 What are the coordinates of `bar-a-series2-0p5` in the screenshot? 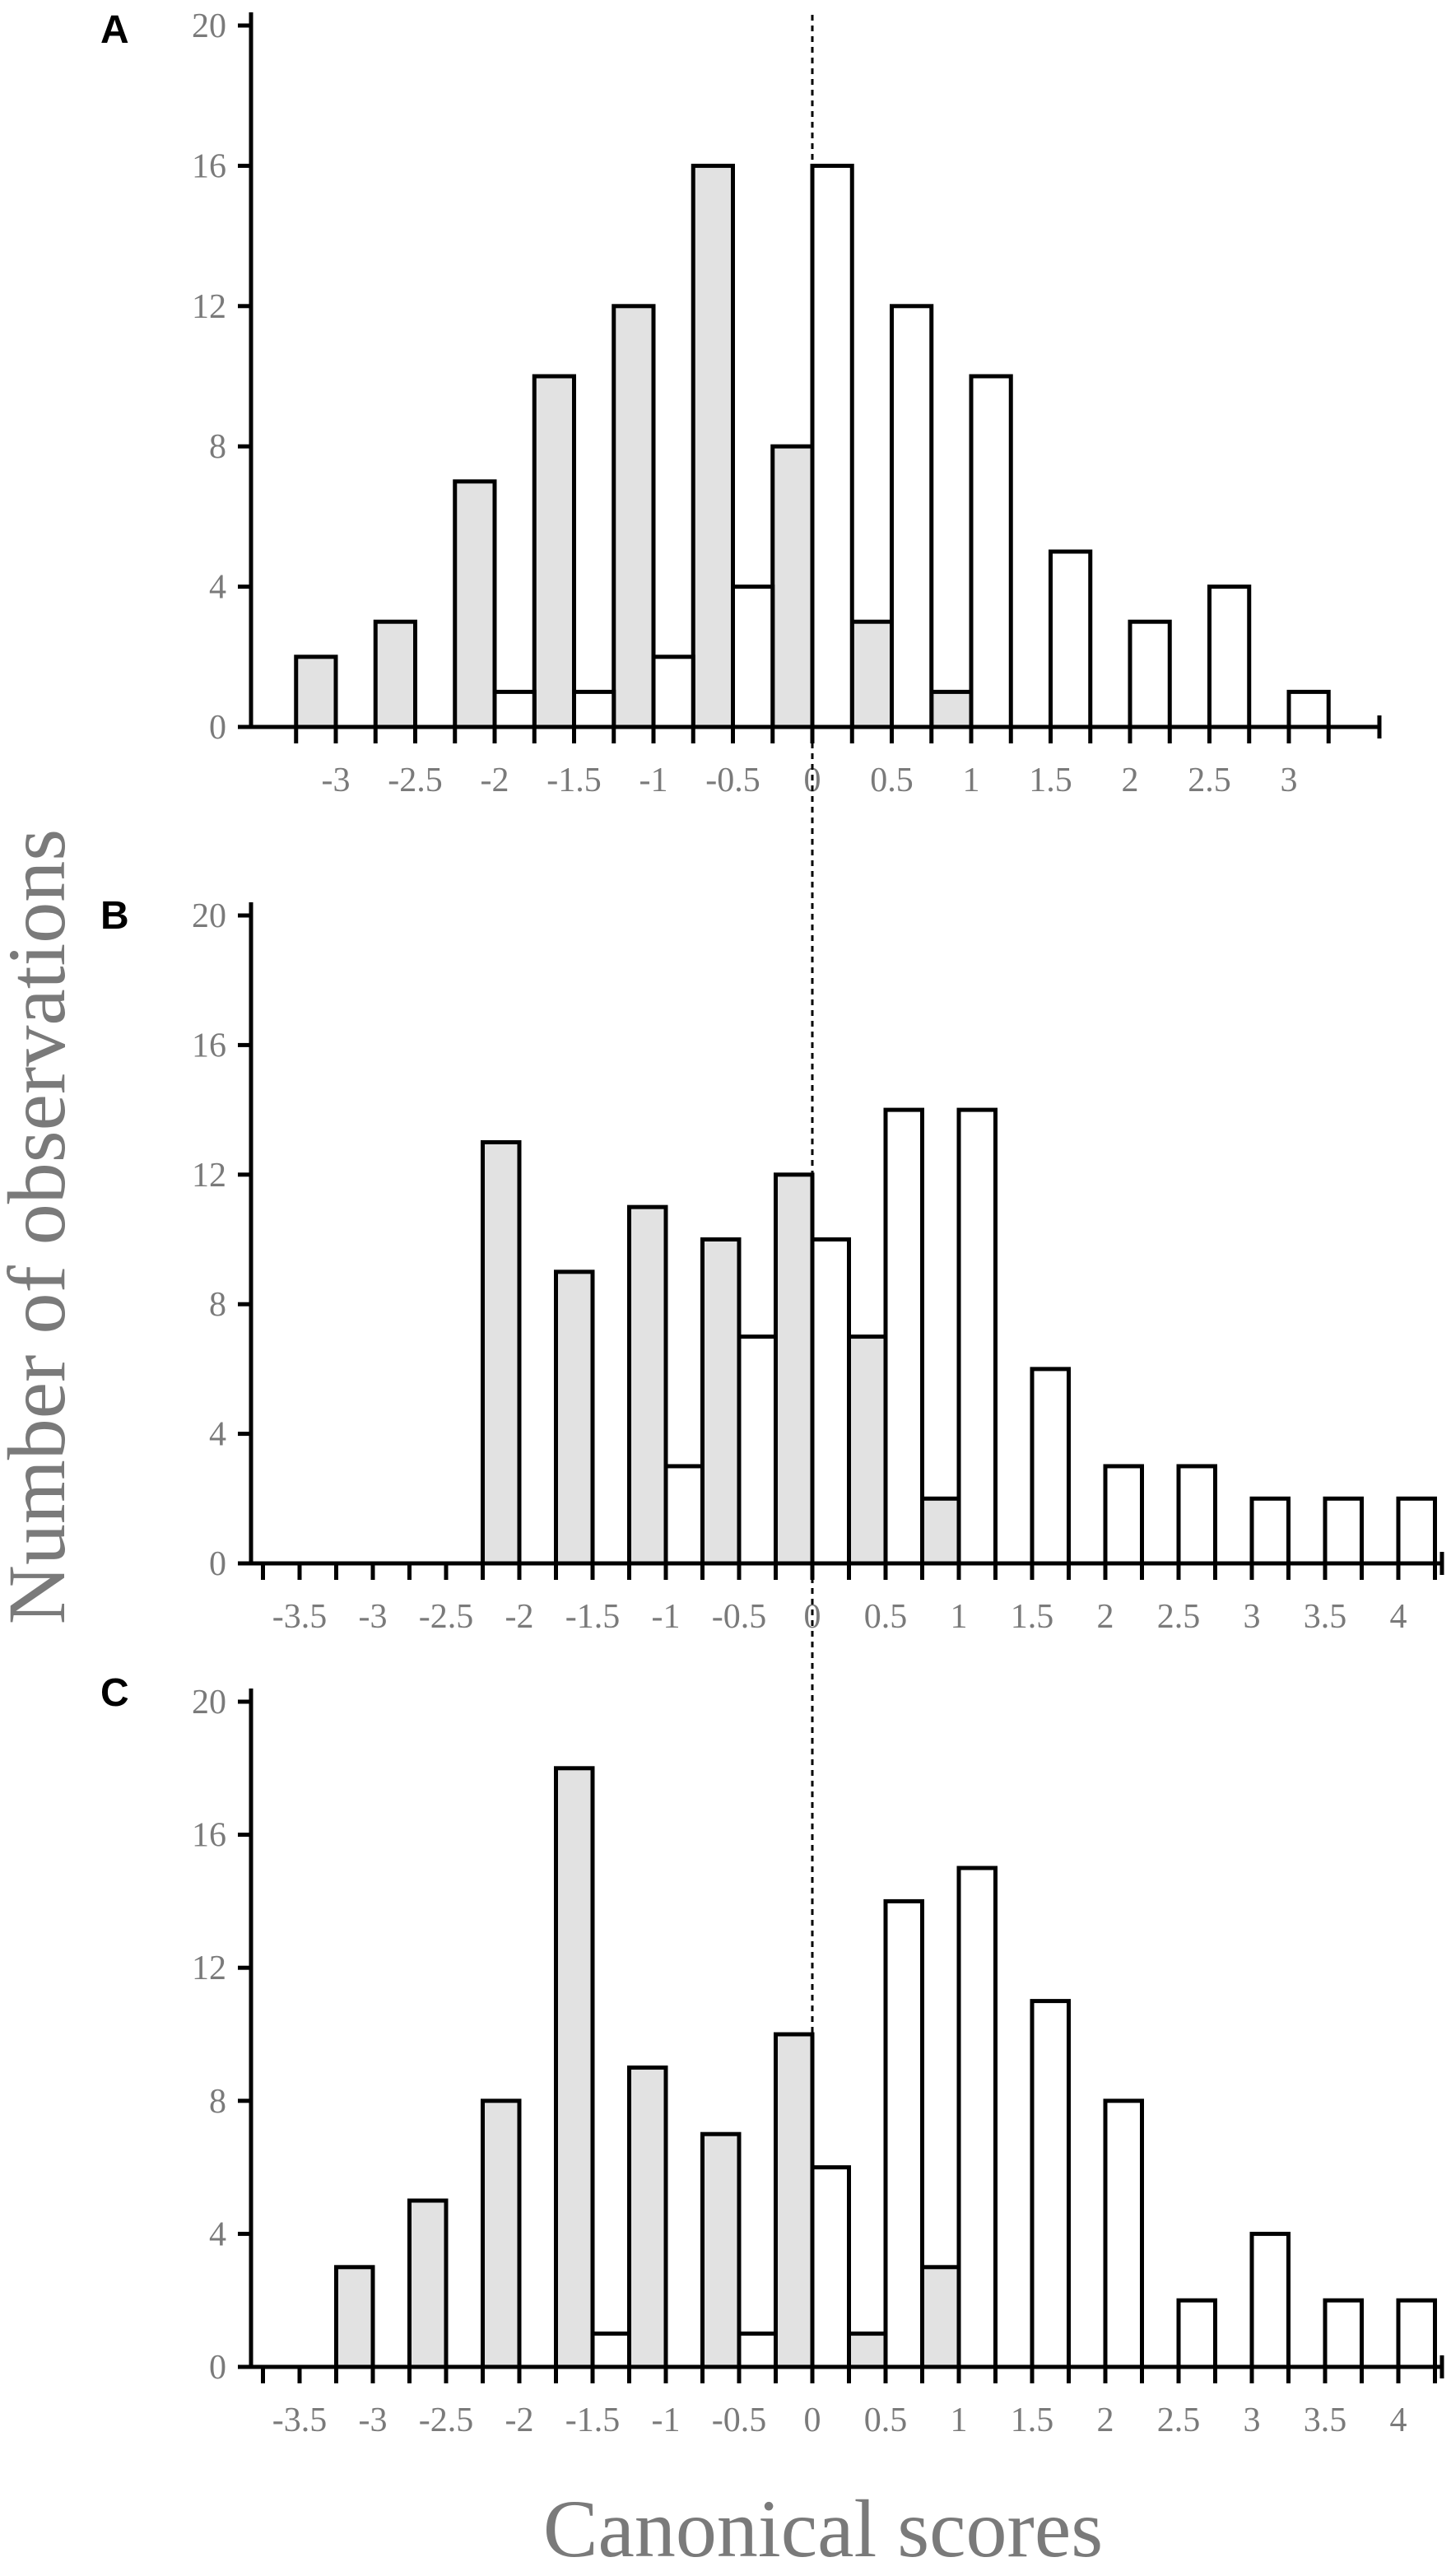 It's located at (912, 516).